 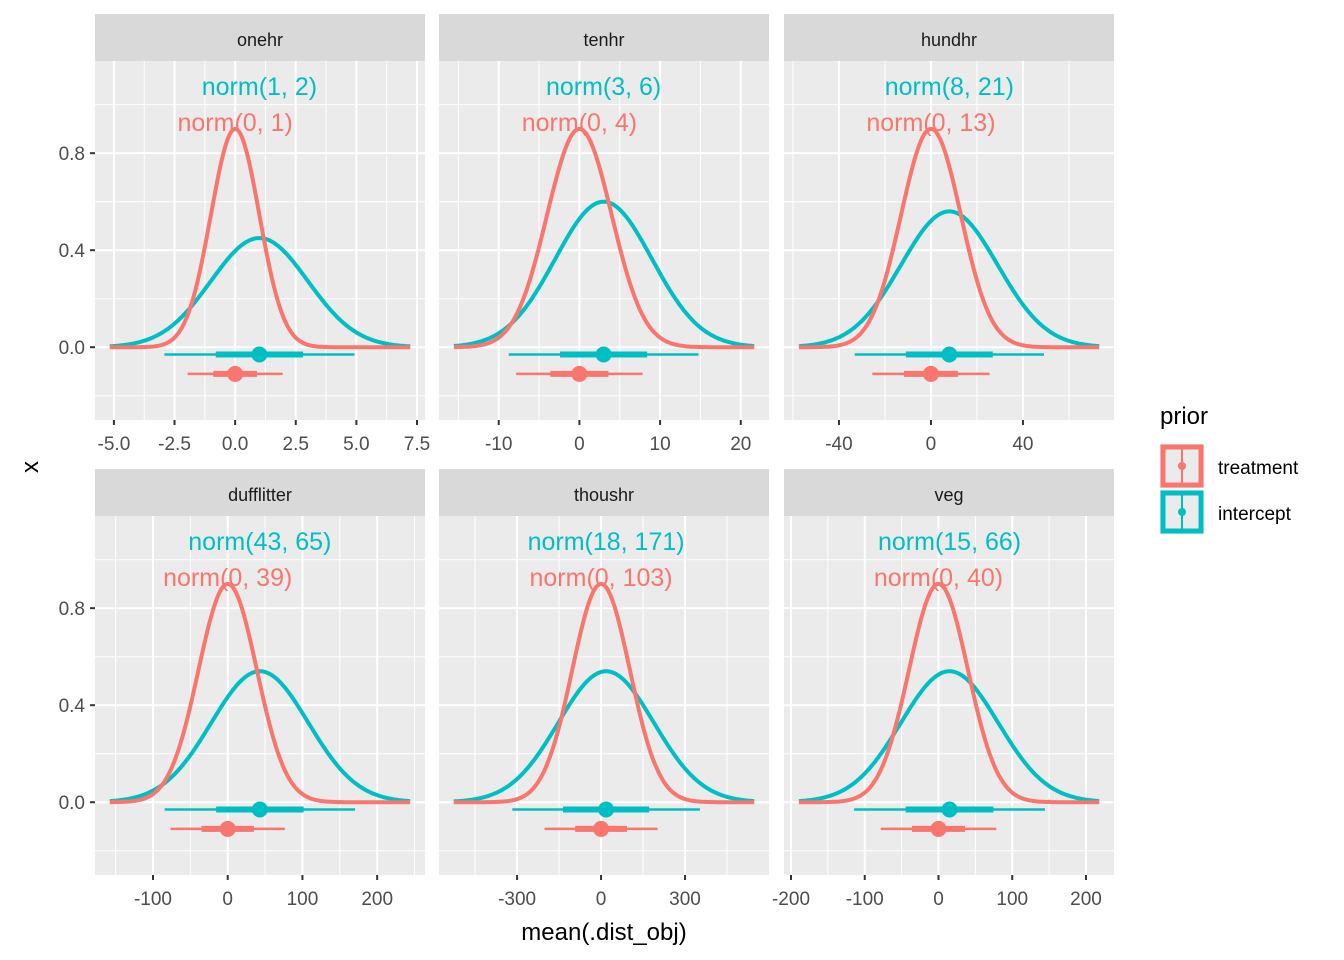 What do you see at coordinates (838, 444) in the screenshot?
I see `x-tick-label: -40` at bounding box center [838, 444].